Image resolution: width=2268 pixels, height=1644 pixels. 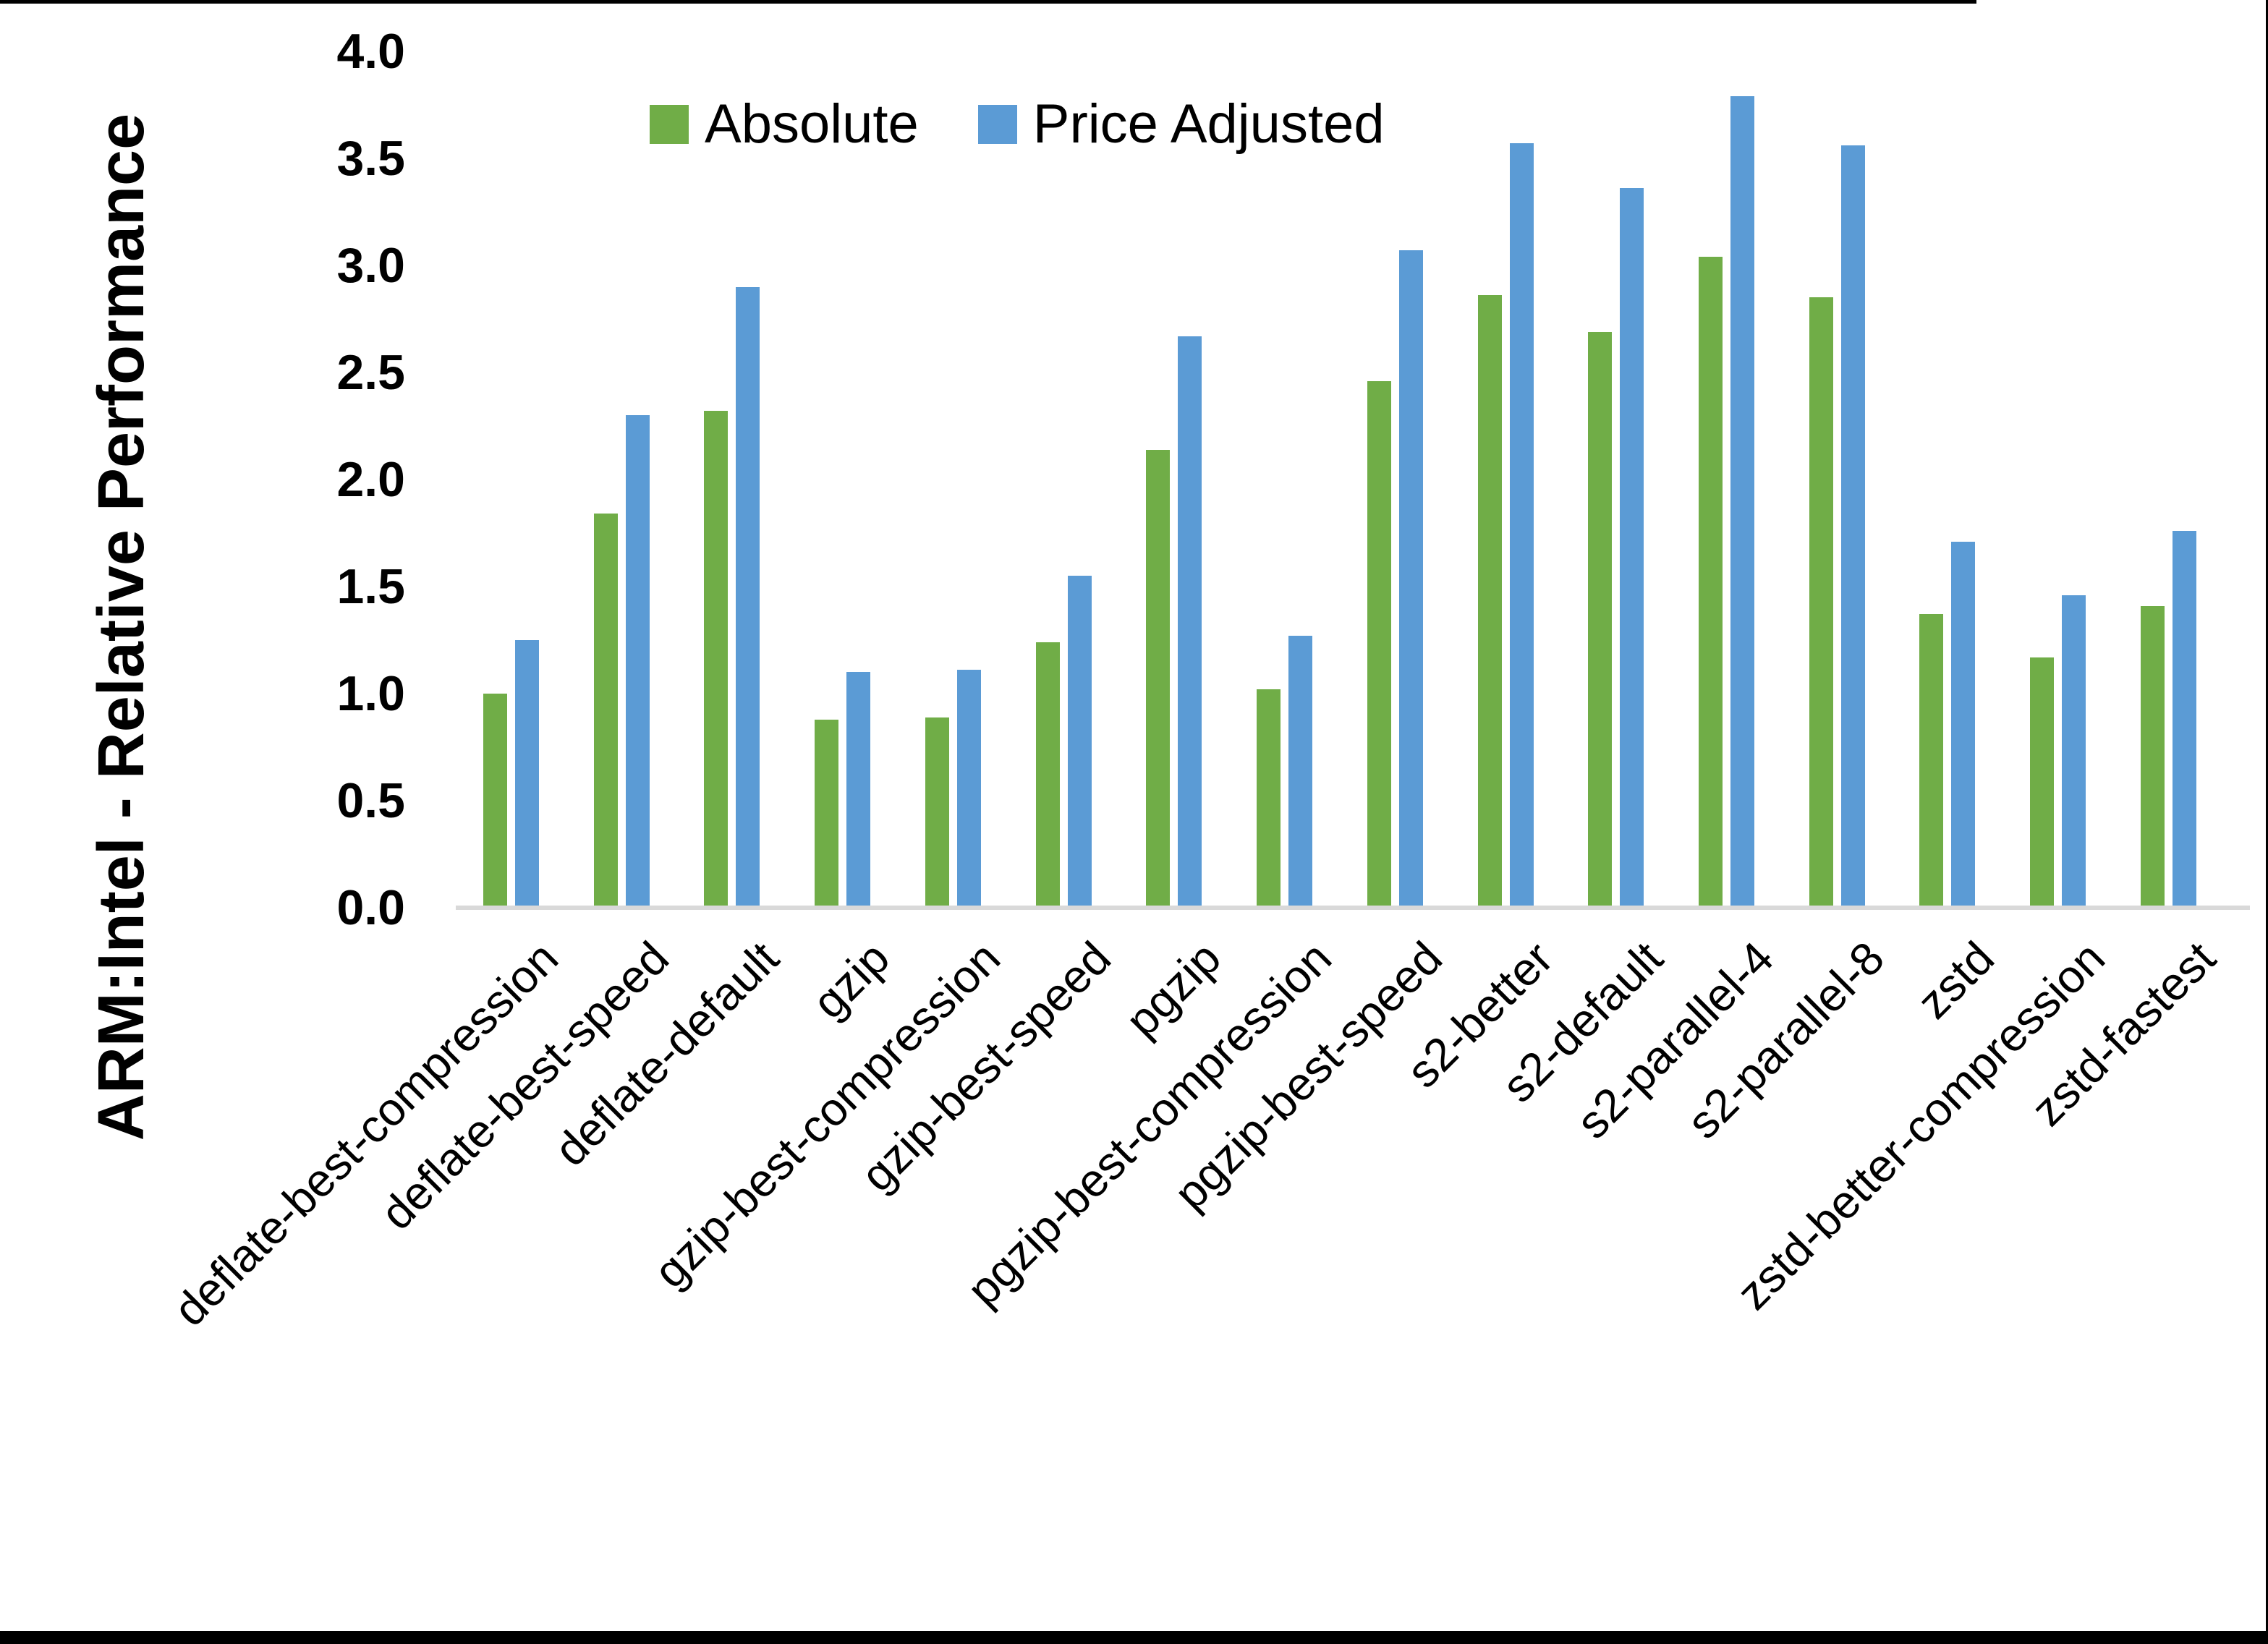 What do you see at coordinates (370, 372) in the screenshot?
I see `y-tick-label: 2.5` at bounding box center [370, 372].